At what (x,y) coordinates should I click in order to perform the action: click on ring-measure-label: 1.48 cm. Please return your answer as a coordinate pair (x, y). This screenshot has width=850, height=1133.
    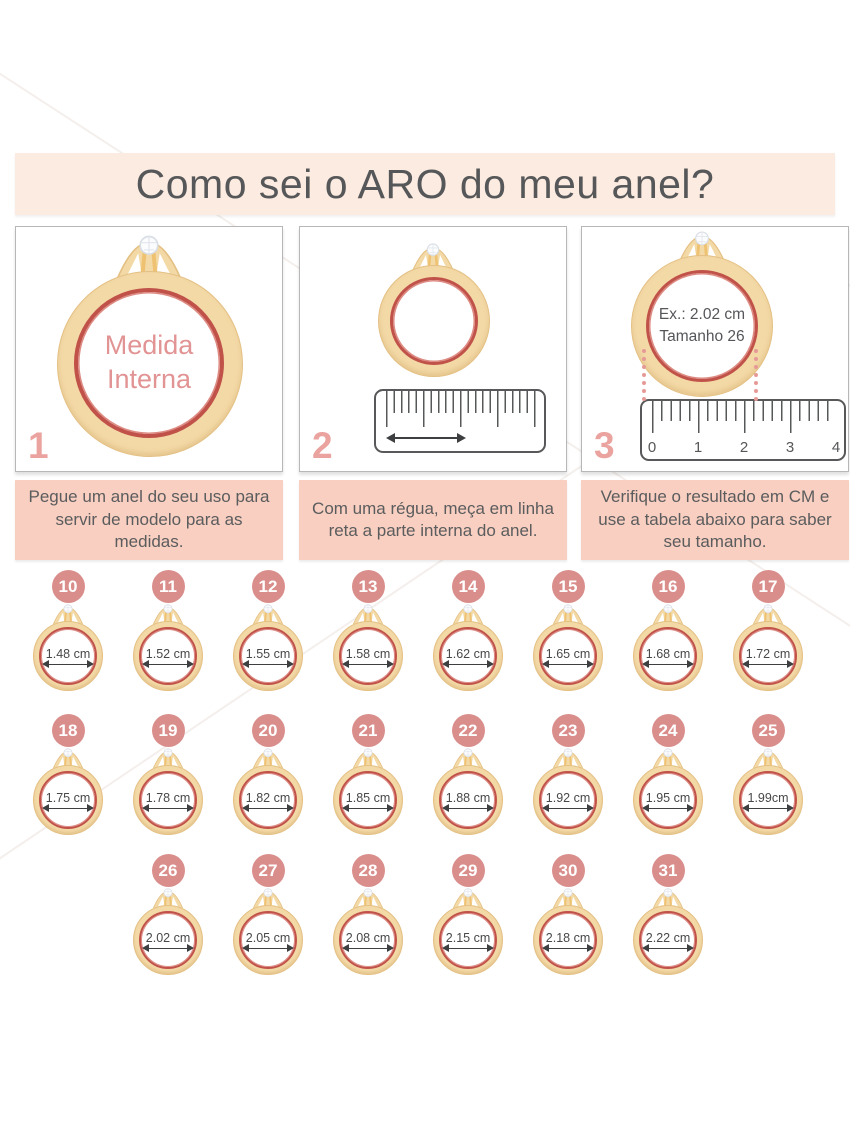
    Looking at the image, I should click on (68, 654).